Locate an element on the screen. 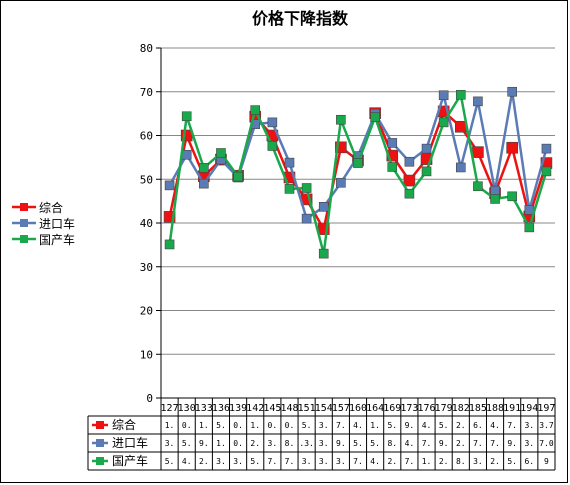  table-series-label: 综合 is located at coordinates (124, 424).